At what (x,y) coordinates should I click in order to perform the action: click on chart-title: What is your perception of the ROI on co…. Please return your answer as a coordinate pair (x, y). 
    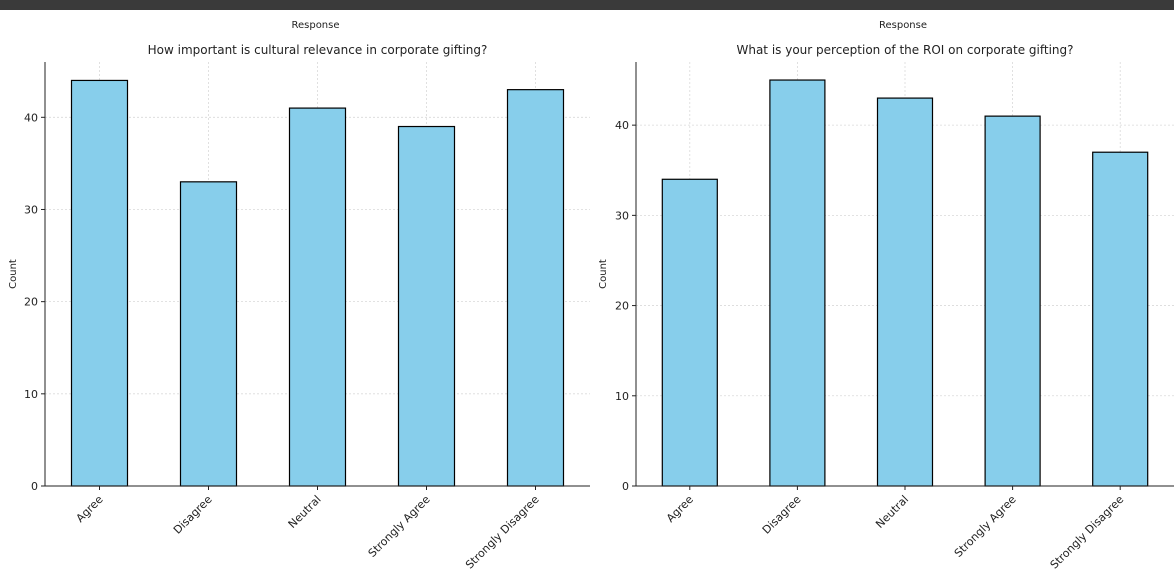
    Looking at the image, I should click on (904, 50).